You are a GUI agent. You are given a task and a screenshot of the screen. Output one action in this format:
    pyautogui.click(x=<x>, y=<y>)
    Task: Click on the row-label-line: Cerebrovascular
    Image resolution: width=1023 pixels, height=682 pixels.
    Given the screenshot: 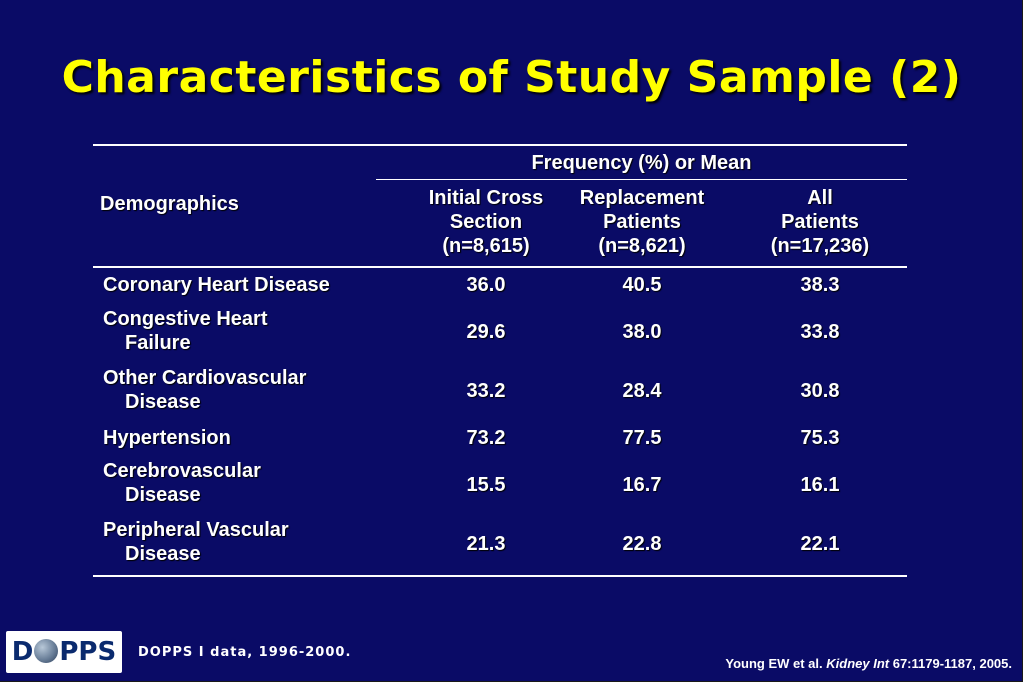 What is the action you would take?
    pyautogui.click(x=182, y=471)
    